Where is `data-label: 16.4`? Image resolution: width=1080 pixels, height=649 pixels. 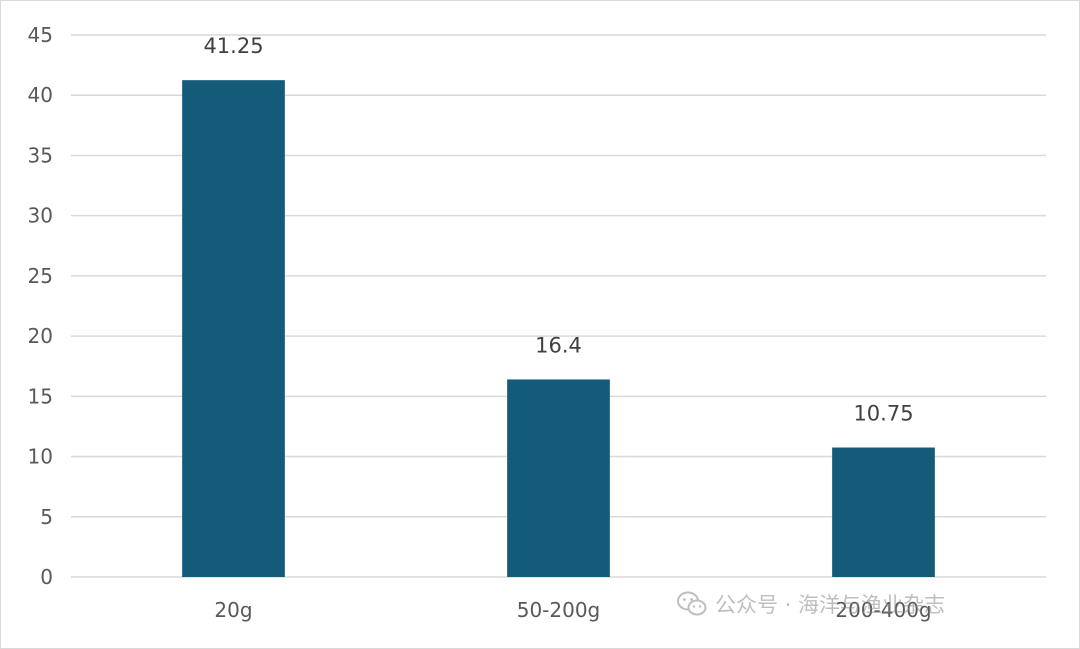 data-label: 16.4 is located at coordinates (558, 345).